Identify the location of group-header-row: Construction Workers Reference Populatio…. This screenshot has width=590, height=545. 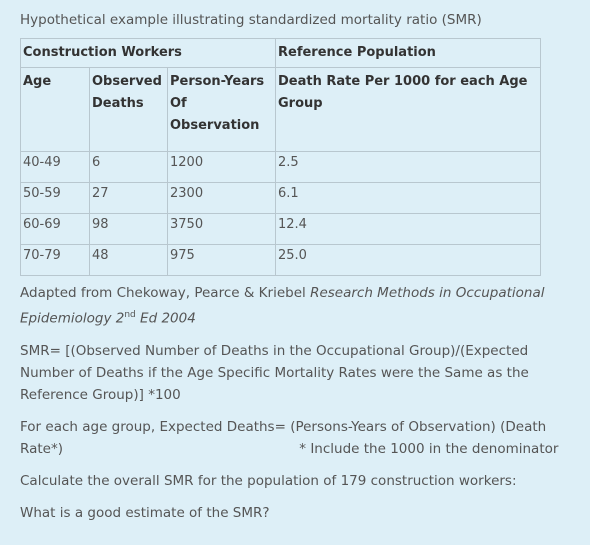
(280, 53).